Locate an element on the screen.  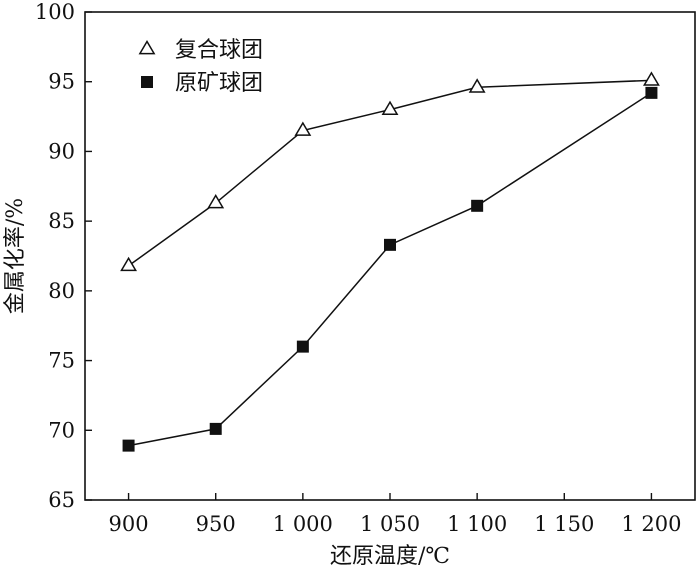
x-axis-title: 还原温度/℃ is located at coordinates (390, 556).